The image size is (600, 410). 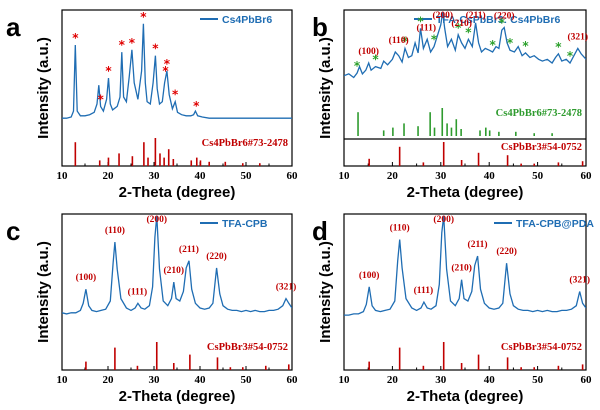 I want to click on legend-entry: TFA-CPB, so click(x=245, y=224).